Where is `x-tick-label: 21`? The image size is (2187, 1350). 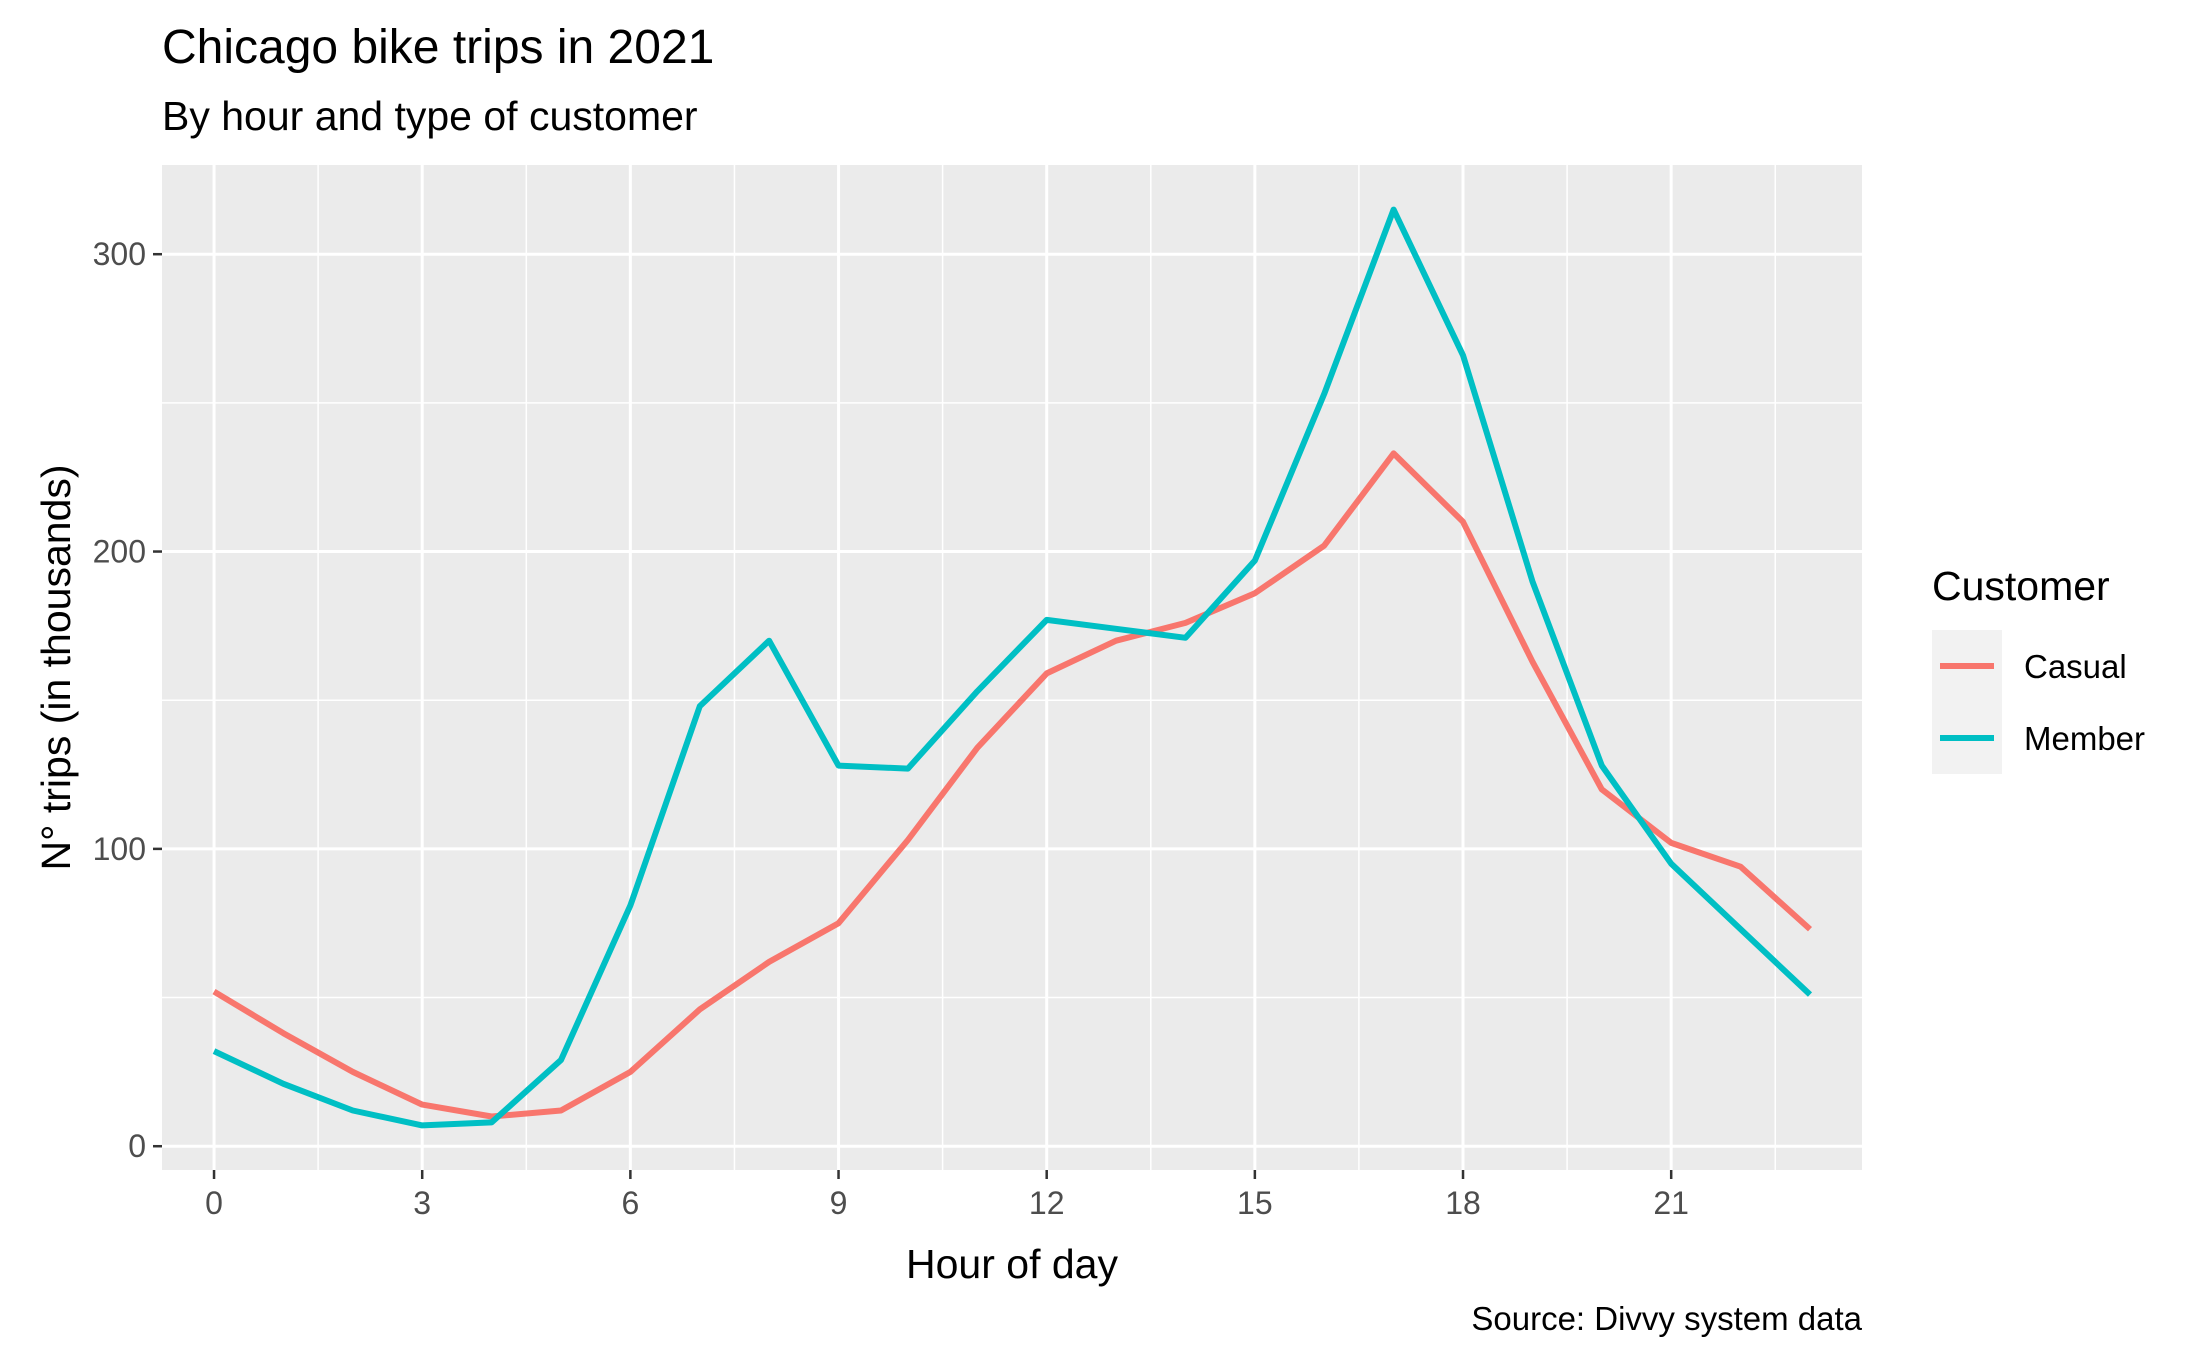 x-tick-label: 21 is located at coordinates (1671, 1203).